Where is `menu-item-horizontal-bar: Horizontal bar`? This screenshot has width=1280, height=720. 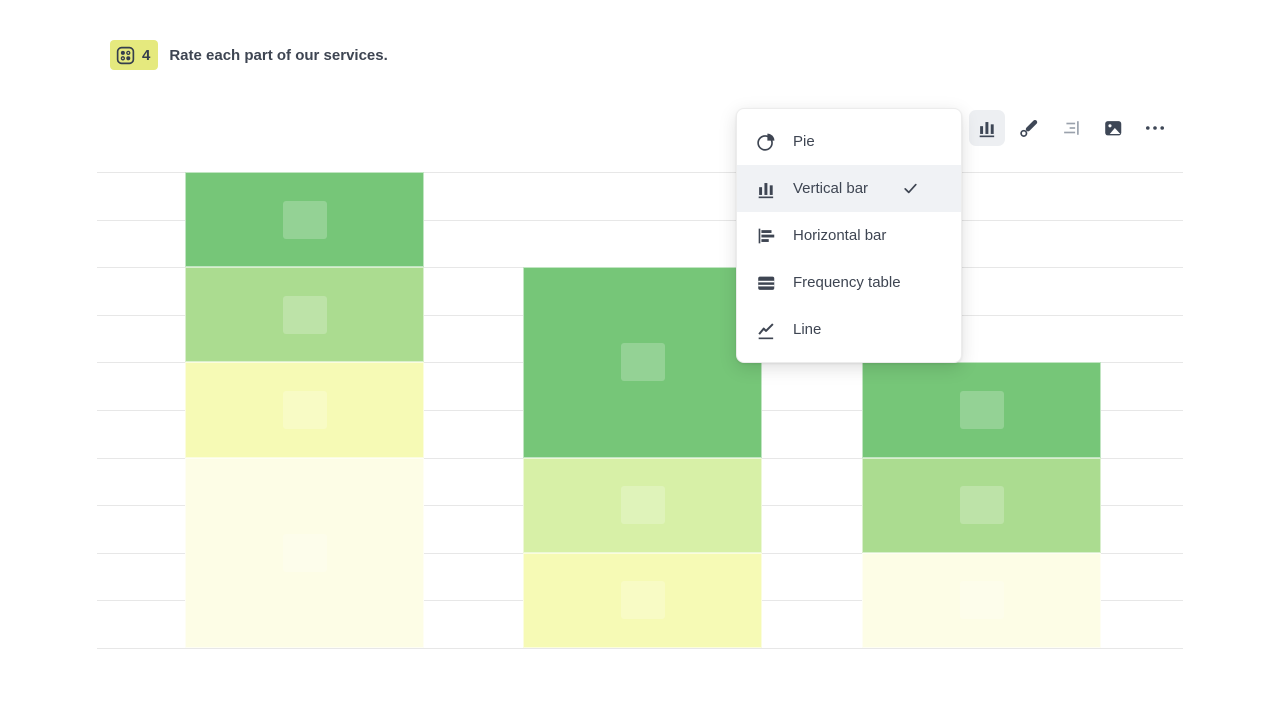
menu-item-horizontal-bar: Horizontal bar is located at coordinates (849, 235).